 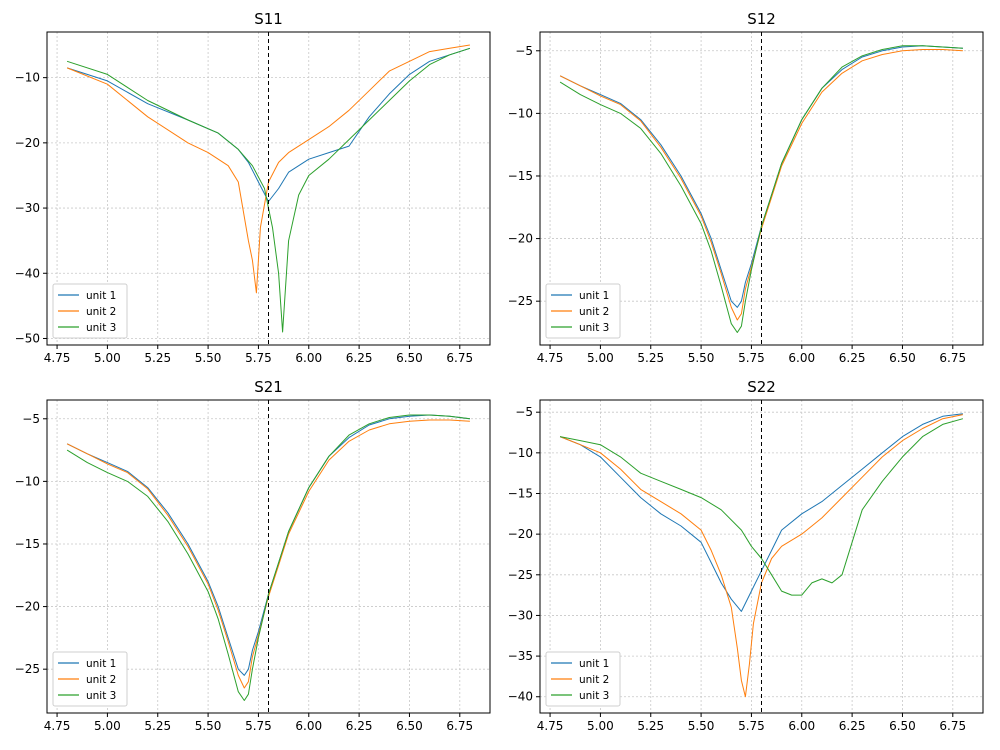 I want to click on s22-title: S22, so click(x=761, y=387).